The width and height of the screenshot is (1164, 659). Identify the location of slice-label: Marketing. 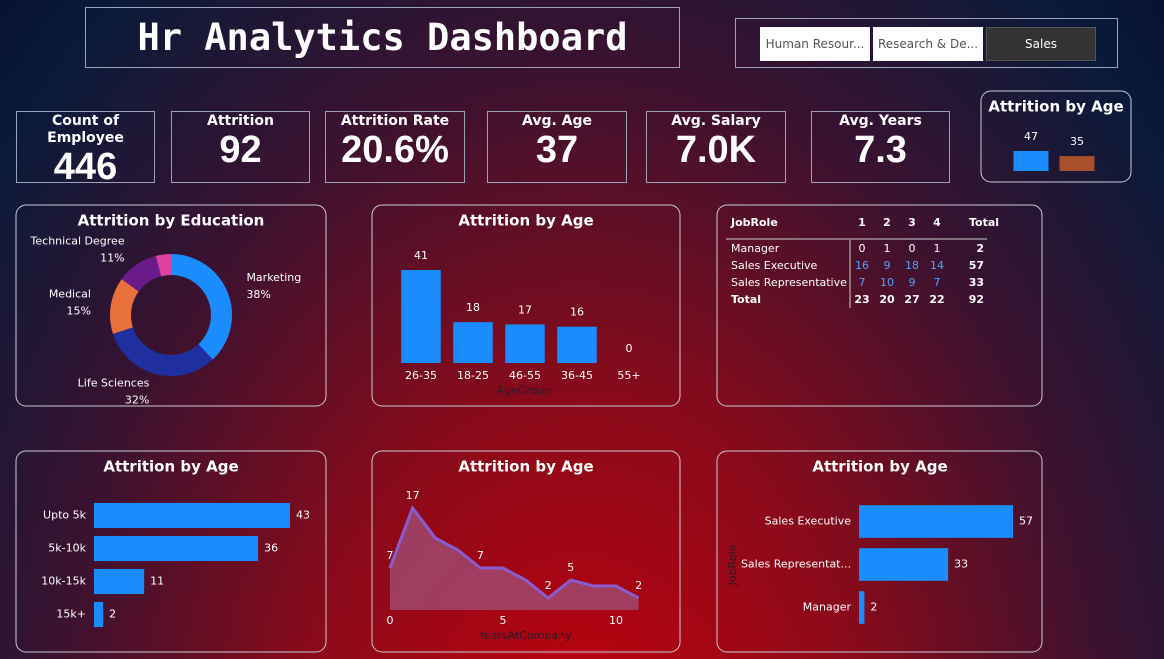
(273, 277).